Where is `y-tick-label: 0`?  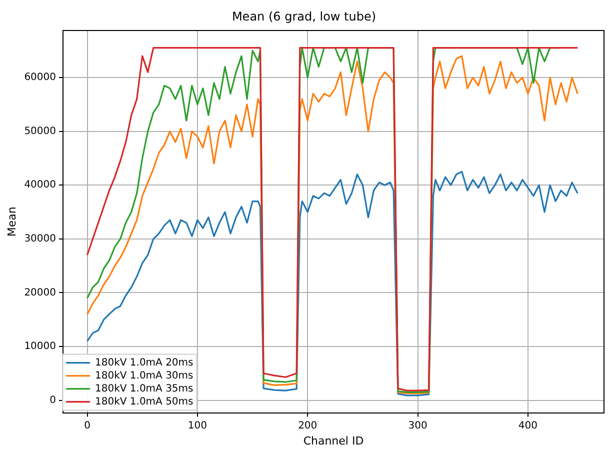
y-tick-label: 0 is located at coordinates (53, 400).